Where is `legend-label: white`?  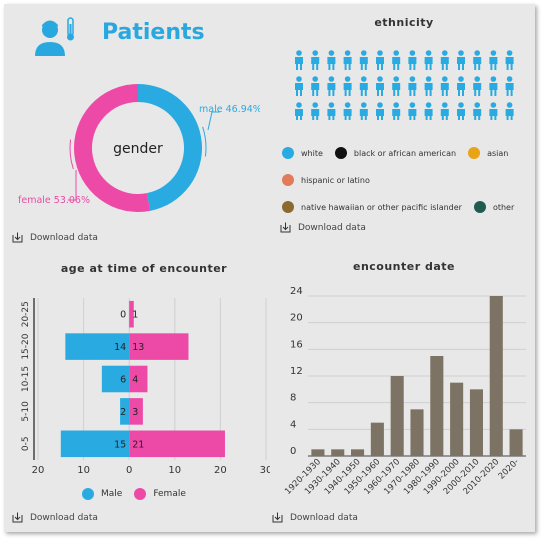
legend-label: white is located at coordinates (312, 153).